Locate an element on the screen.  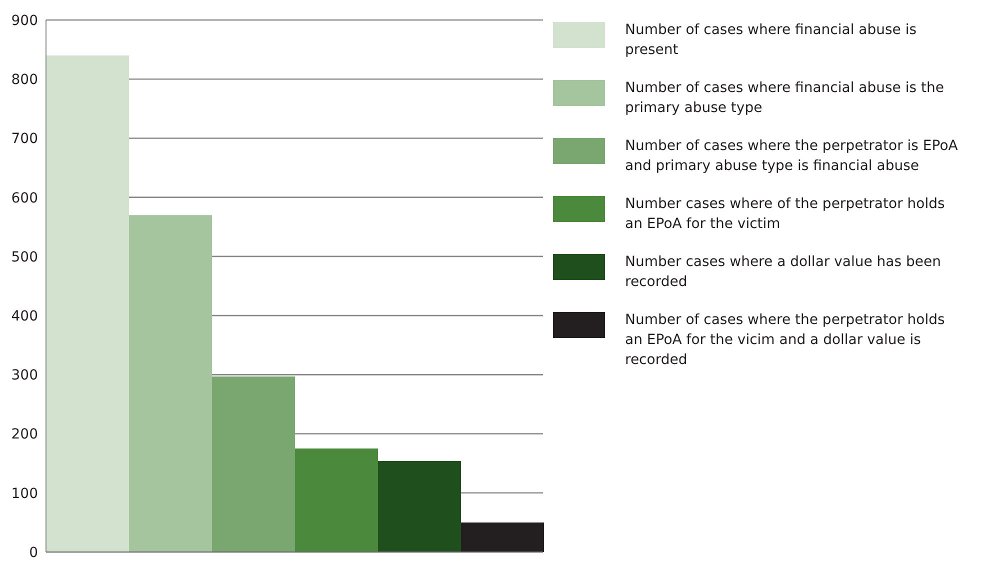
legend-label: Number cases where of the perpetrator holds an EPoA for the victim is located at coordinates (785, 214).